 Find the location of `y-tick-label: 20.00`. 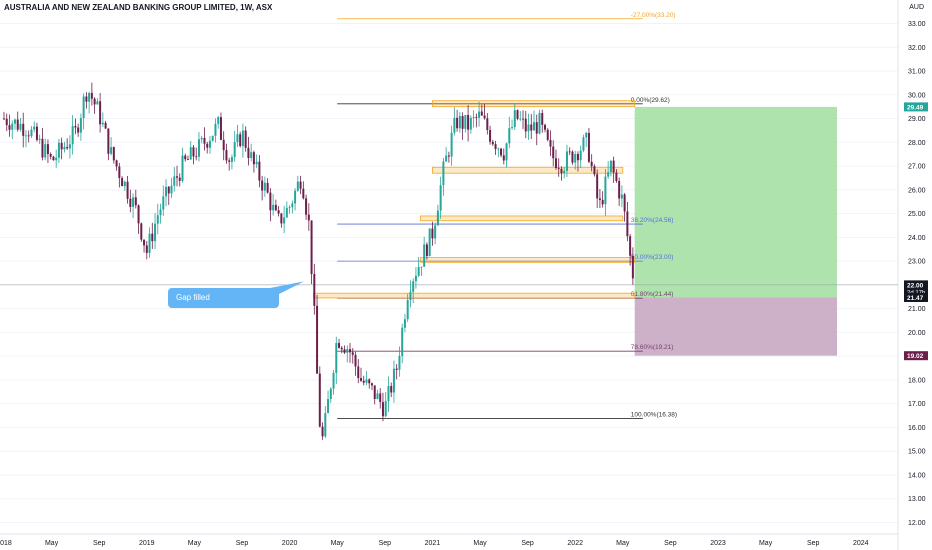

y-tick-label: 20.00 is located at coordinates (917, 333).